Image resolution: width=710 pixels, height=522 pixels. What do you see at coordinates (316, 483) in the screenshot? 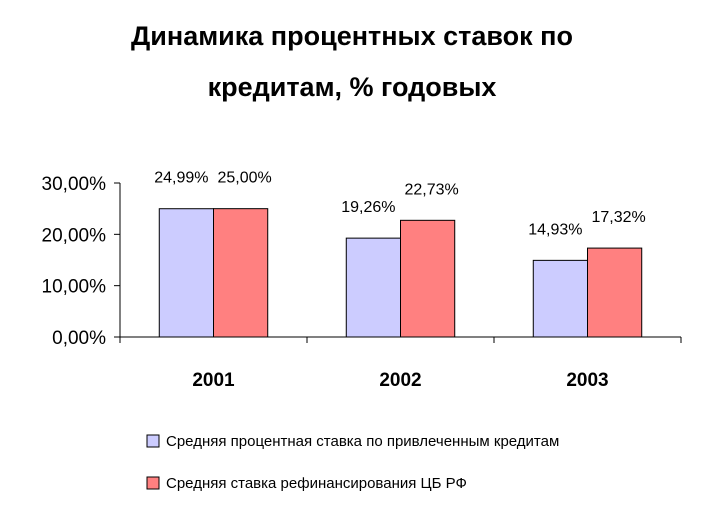
I see `legend-entry-label: Средняя ставка рефинансирования ЦБ РФ` at bounding box center [316, 483].